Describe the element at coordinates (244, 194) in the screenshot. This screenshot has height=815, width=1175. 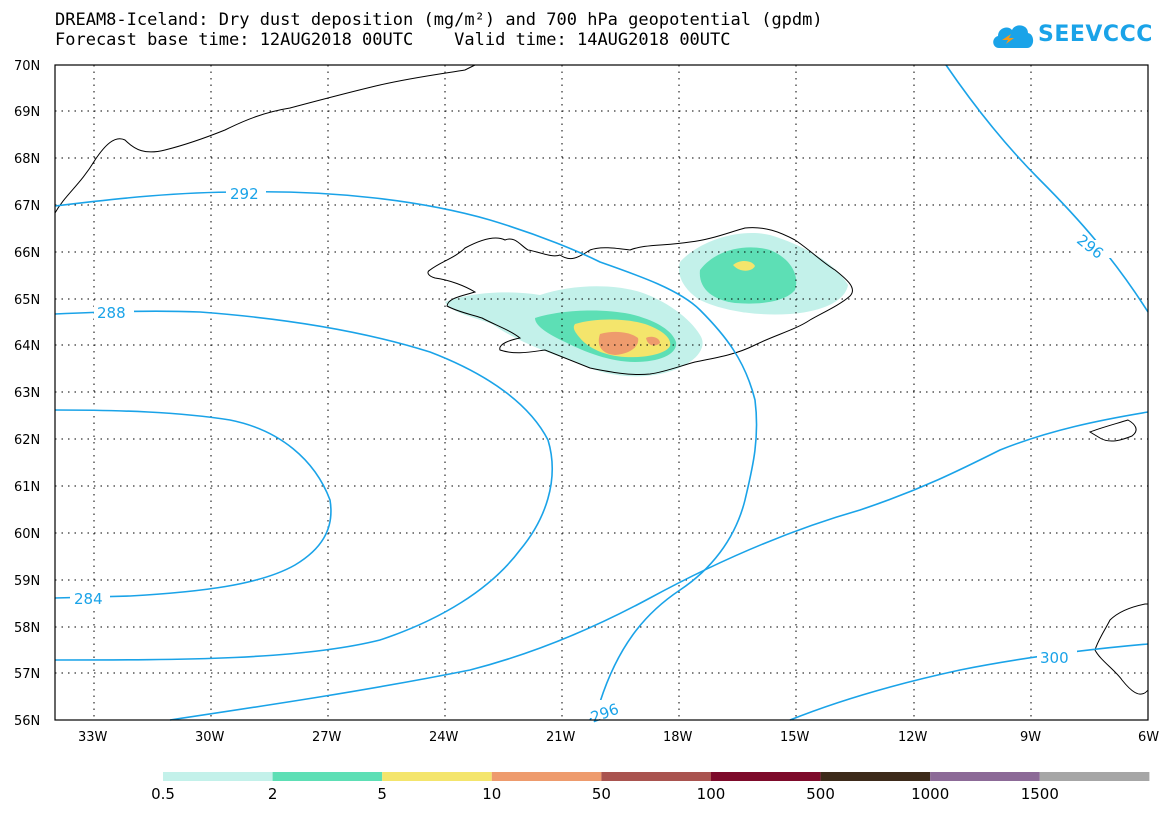
I see `contour-label: 292` at that location.